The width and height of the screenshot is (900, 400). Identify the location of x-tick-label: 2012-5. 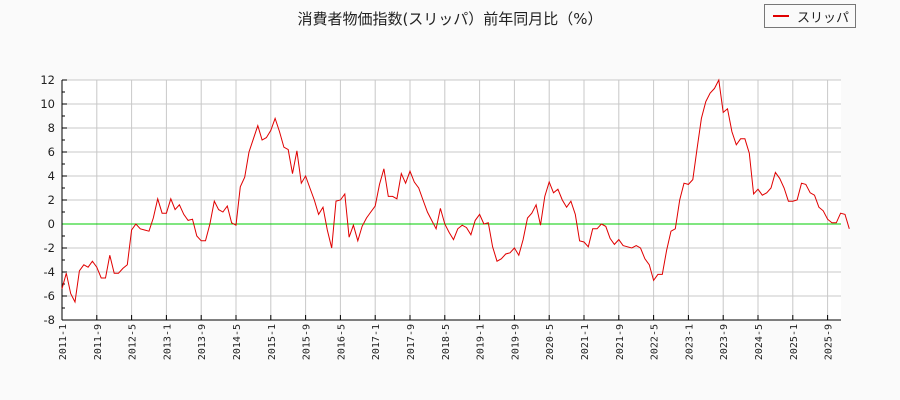
(133, 342).